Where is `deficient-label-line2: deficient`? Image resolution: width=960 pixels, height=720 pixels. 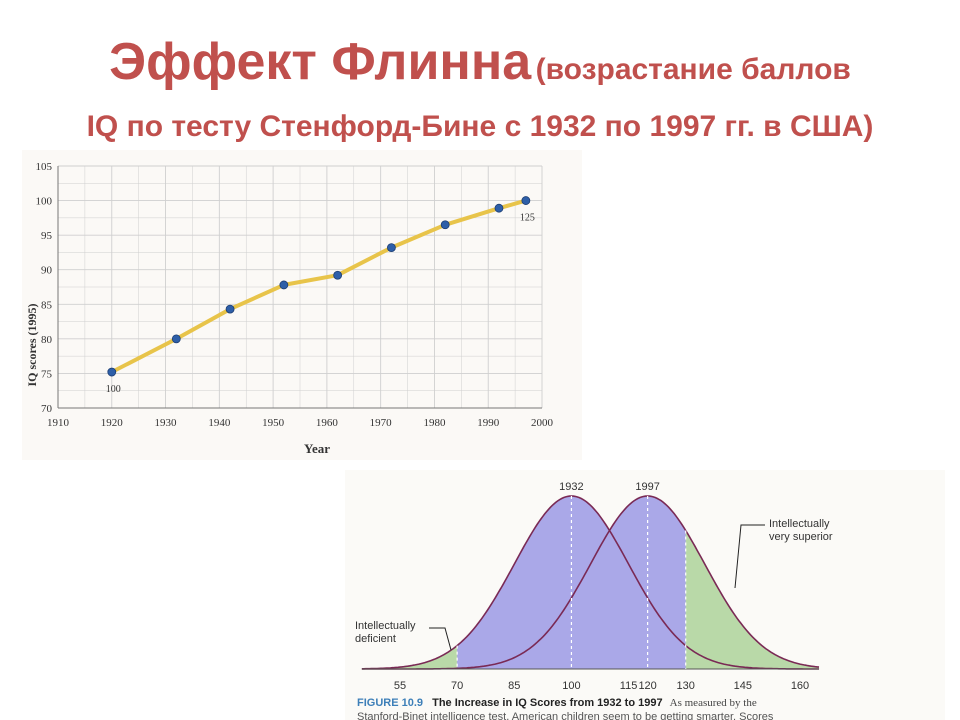 deficient-label-line2: deficient is located at coordinates (375, 639).